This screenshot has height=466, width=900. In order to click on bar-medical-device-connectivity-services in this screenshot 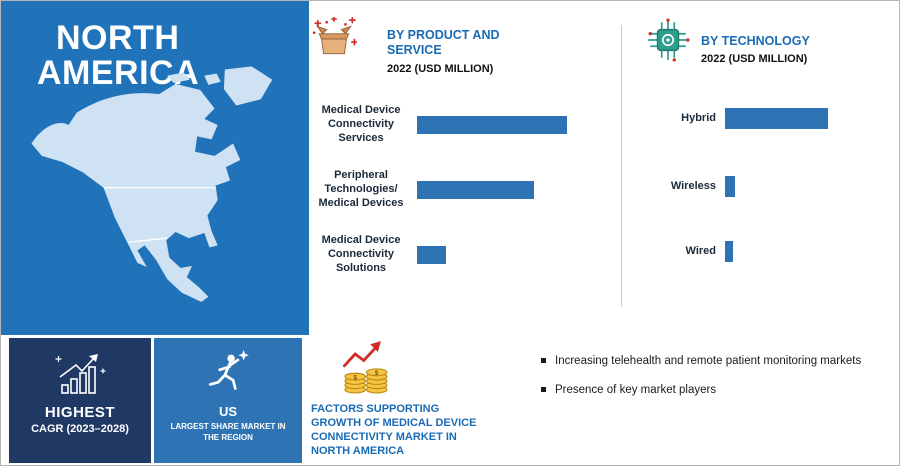, I will do `click(492, 125)`.